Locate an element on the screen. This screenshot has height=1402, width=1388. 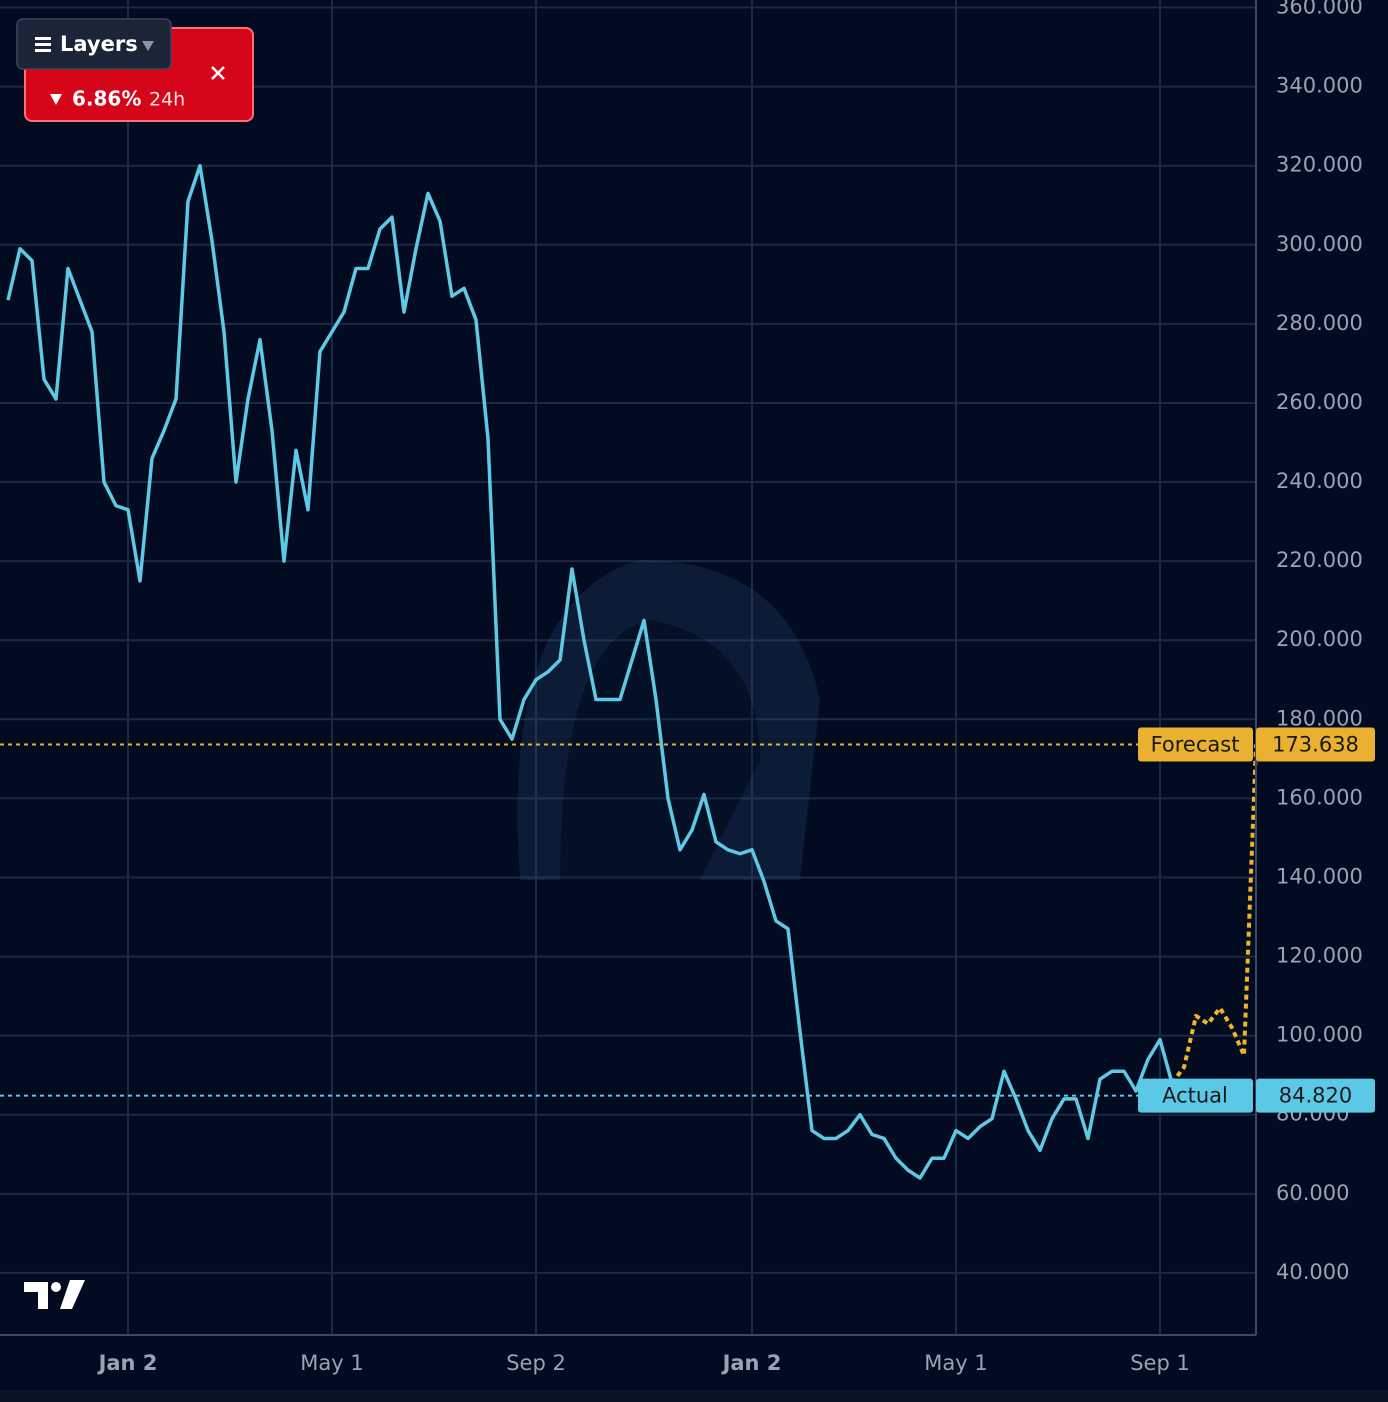
y-tick-label: 160.000 is located at coordinates (1319, 797).